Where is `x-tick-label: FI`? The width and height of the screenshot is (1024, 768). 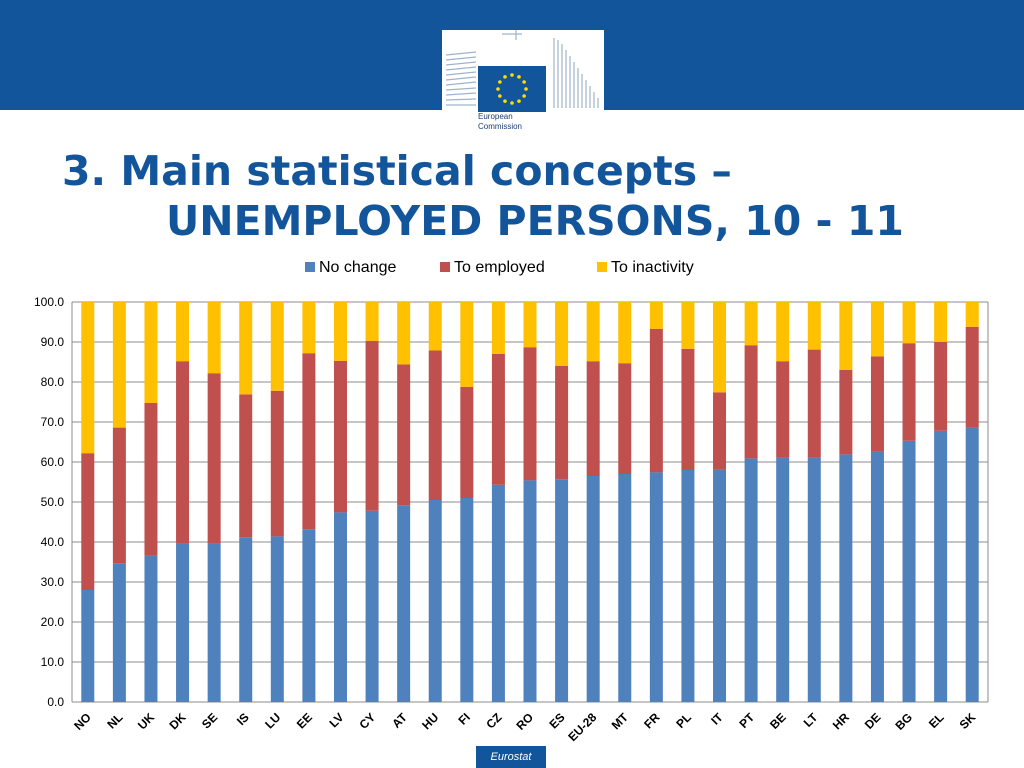
x-tick-label: FI is located at coordinates (464, 718).